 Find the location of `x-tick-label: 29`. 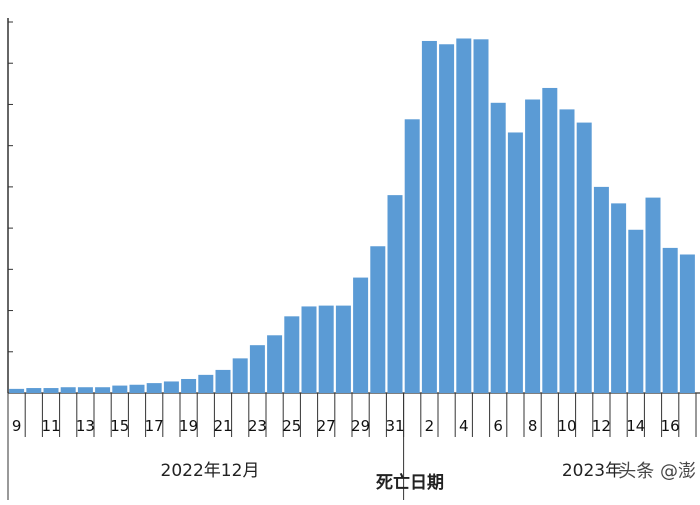

x-tick-label: 29 is located at coordinates (360, 426).